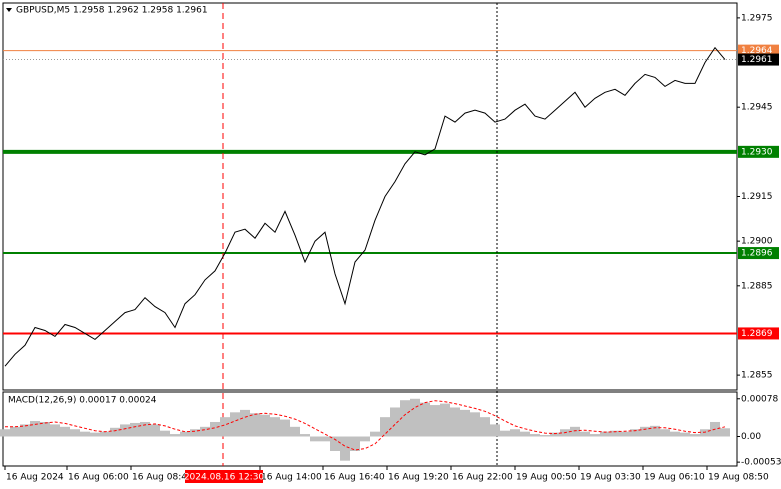 The width and height of the screenshot is (781, 489). Describe the element at coordinates (757, 51) in the screenshot. I see `level-label: 1.2964` at that location.